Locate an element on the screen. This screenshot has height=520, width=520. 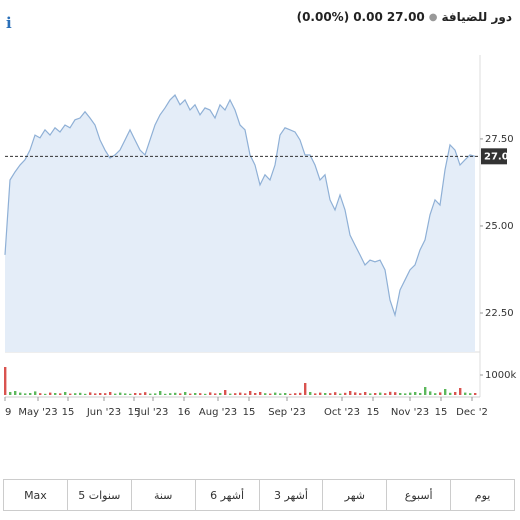
y-tick-label: 25.00 is located at coordinates (499, 226).